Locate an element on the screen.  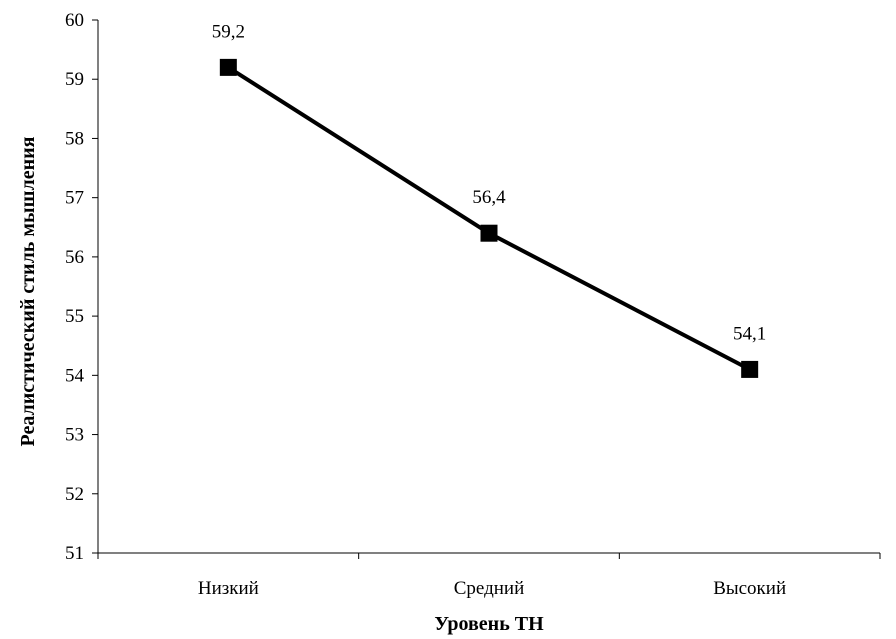
x-tick-label: Средний is located at coordinates (489, 588).